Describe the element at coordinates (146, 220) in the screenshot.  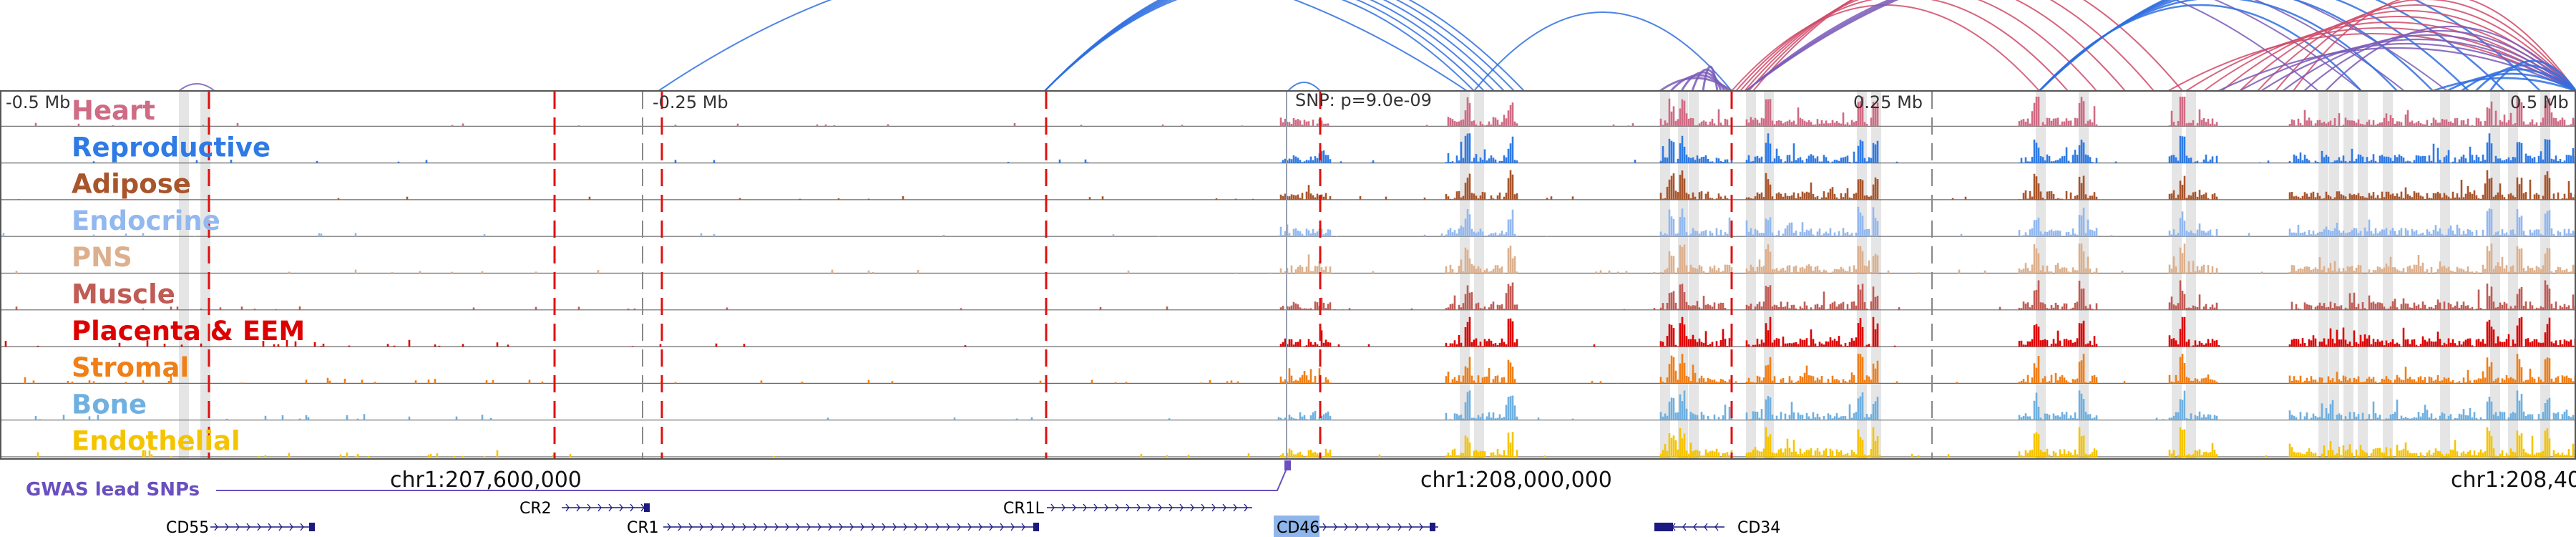
I see `track-label: Endocrine` at that location.